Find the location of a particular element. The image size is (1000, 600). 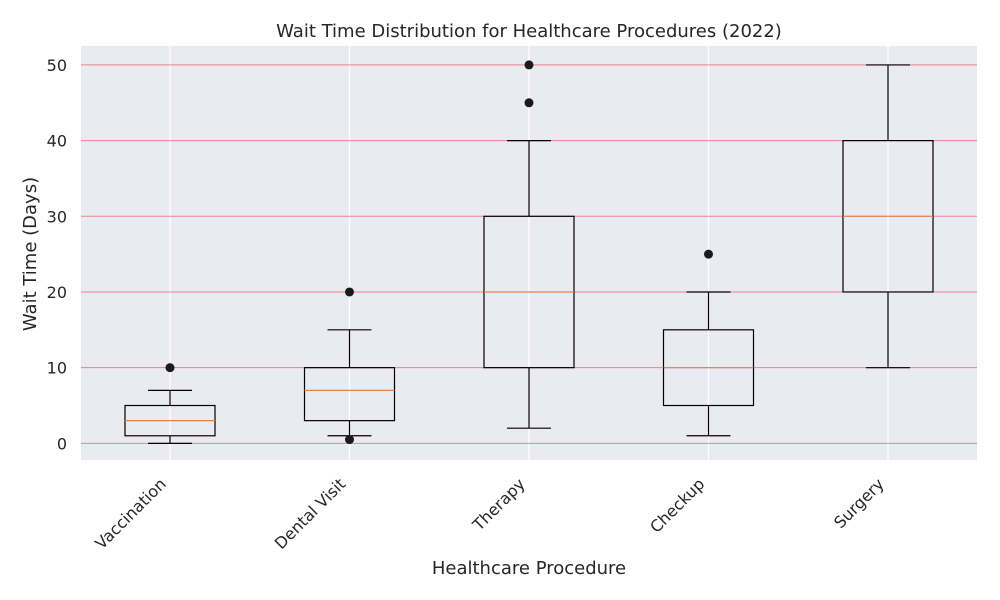

x-tick-label: Vaccination is located at coordinates (130, 513).